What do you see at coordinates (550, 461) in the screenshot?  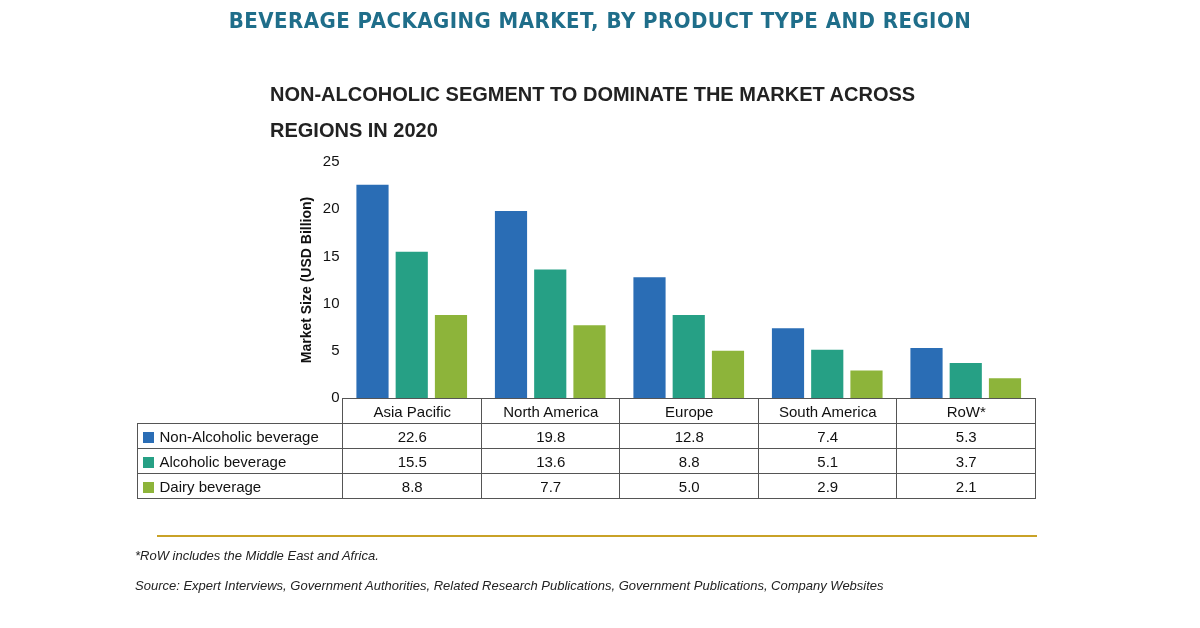 I see `data-label: 13.6` at bounding box center [550, 461].